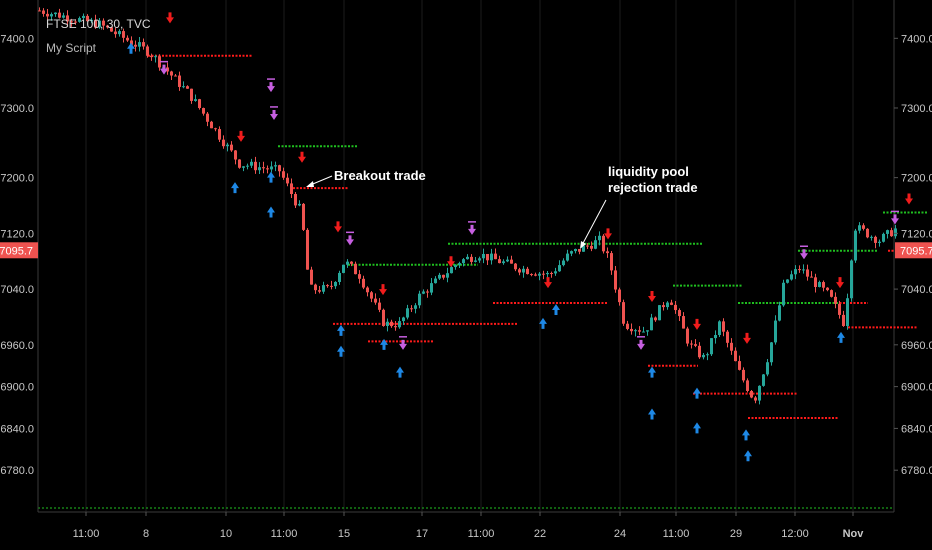  What do you see at coordinates (916, 109) in the screenshot?
I see `price-tick-label-right: 7300.0` at bounding box center [916, 109].